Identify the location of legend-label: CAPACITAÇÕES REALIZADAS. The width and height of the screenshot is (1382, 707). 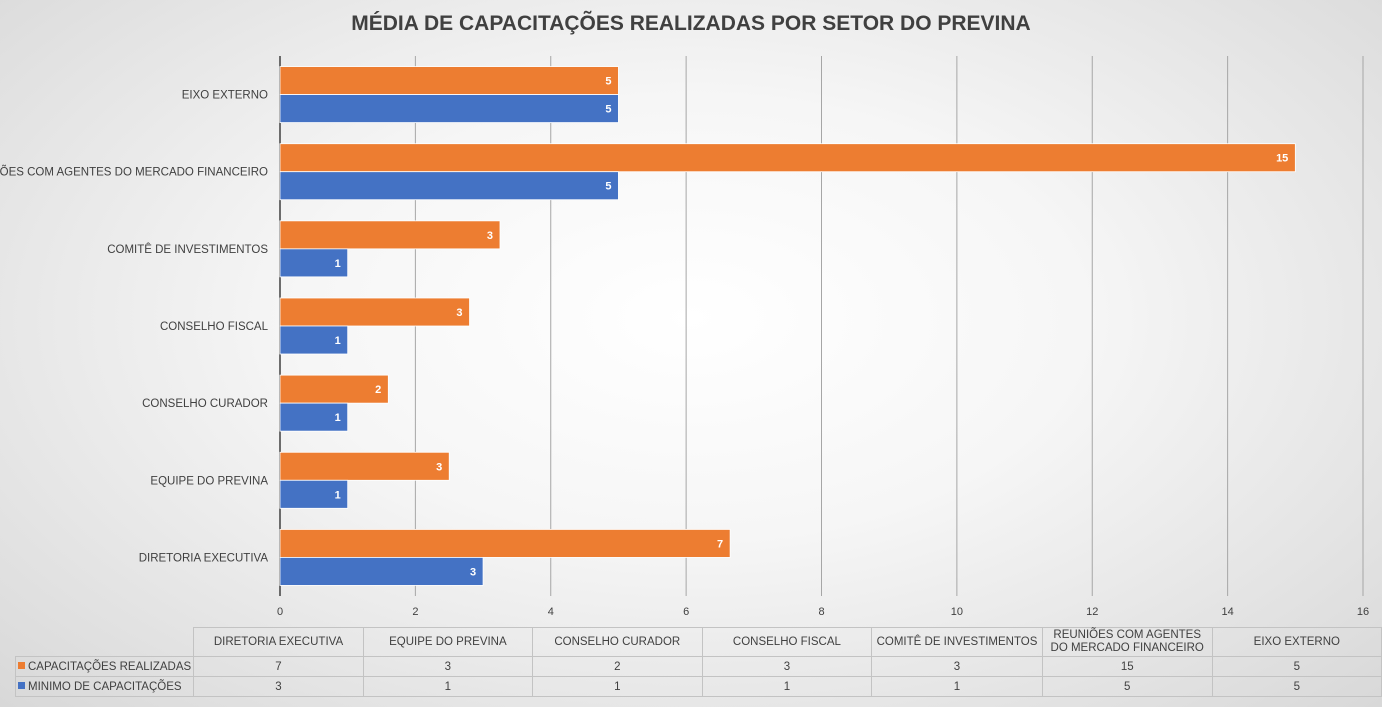
(110, 666).